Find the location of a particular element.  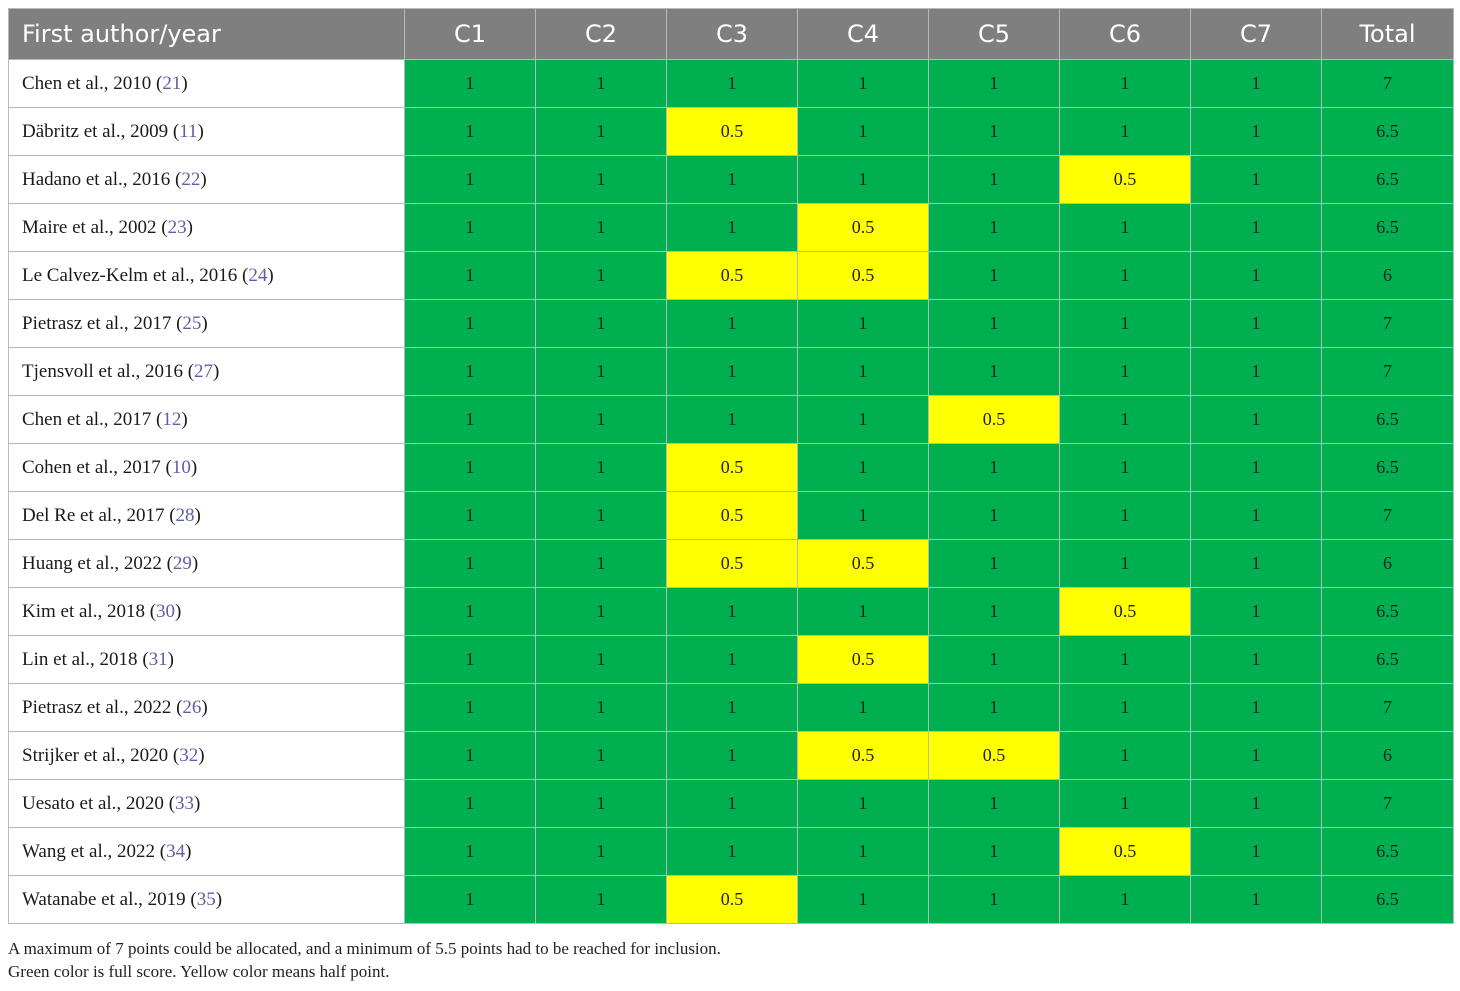

reference-link: 23 is located at coordinates (177, 227).